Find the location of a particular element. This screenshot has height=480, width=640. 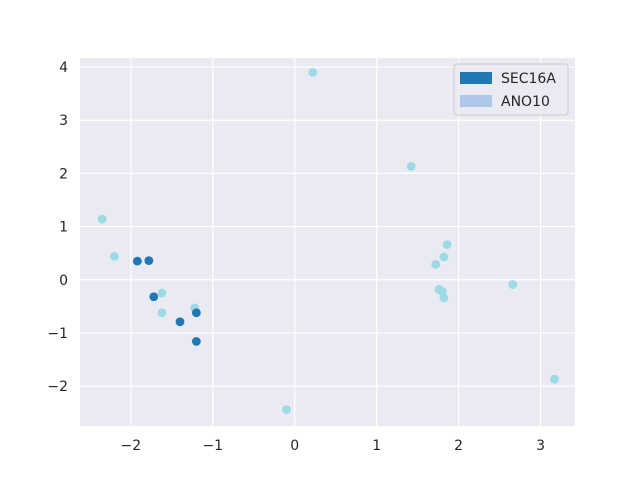

y-tick-label: 0 is located at coordinates (63, 281).